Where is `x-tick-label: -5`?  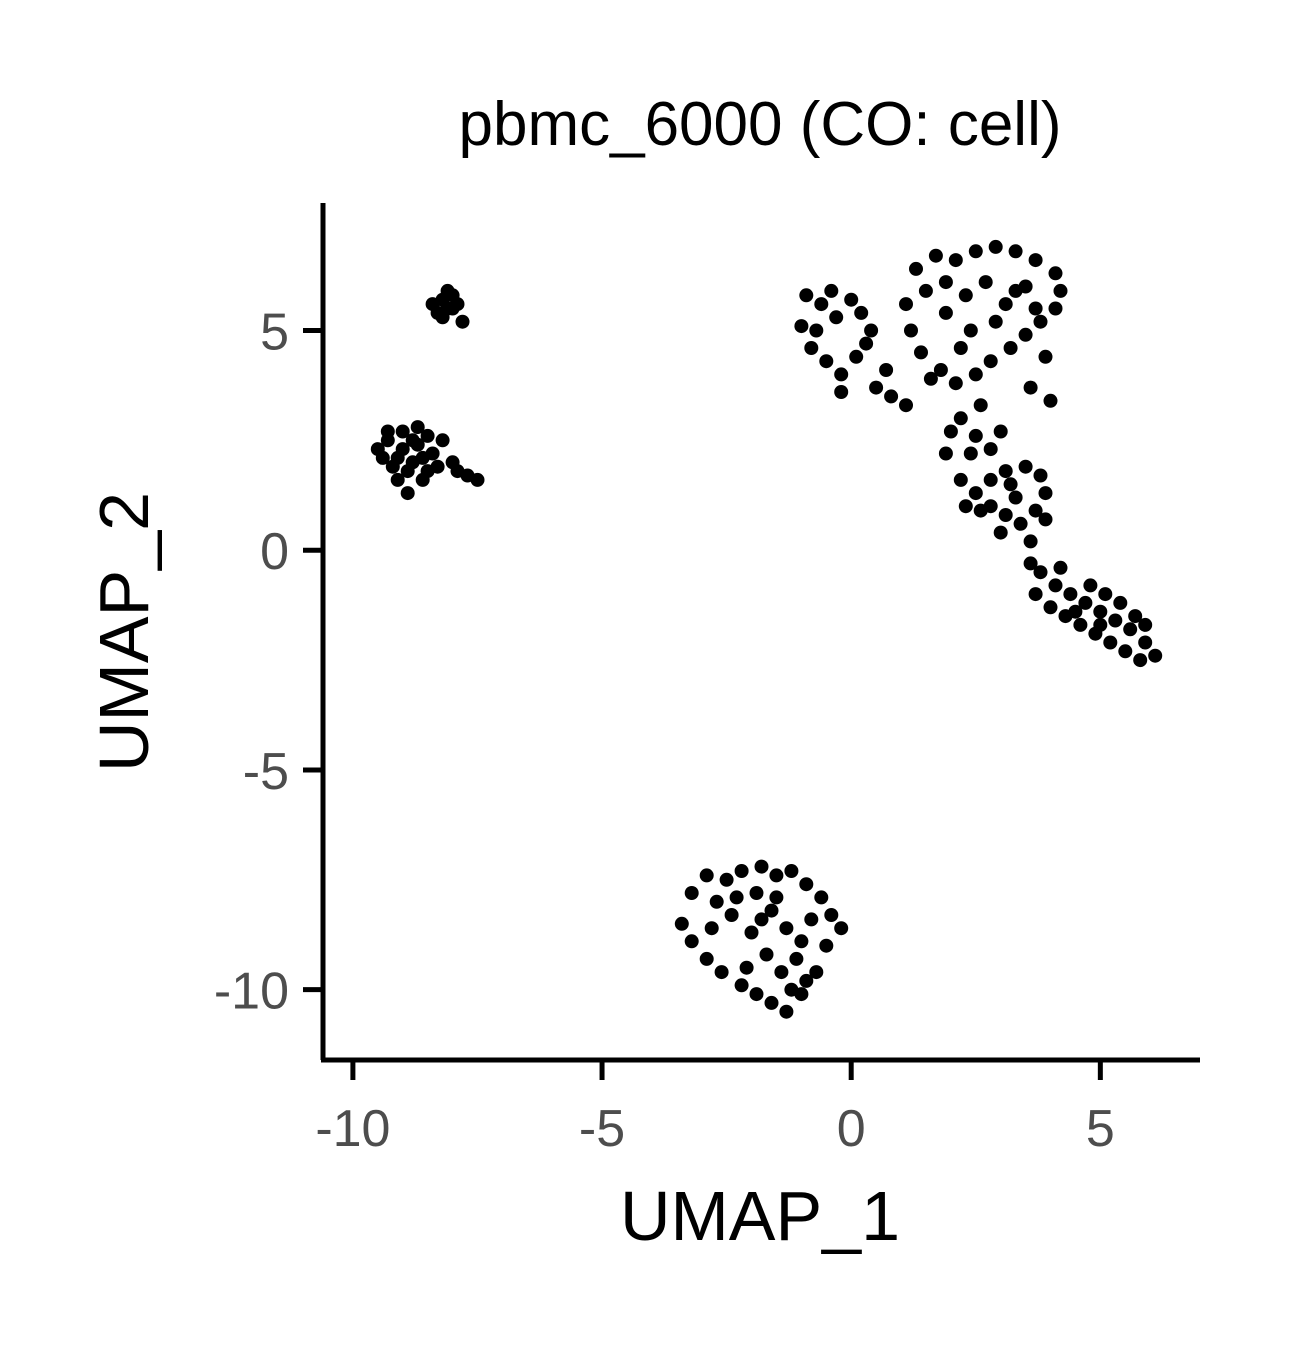 x-tick-label: -5 is located at coordinates (602, 1129).